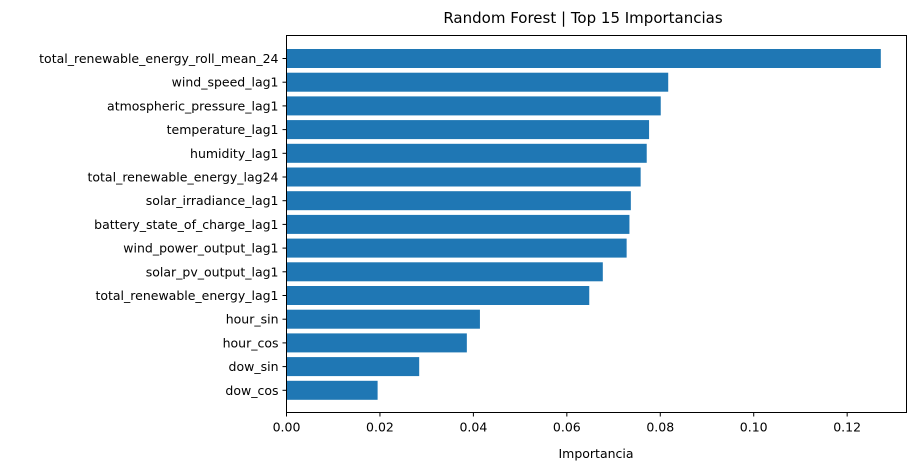  What do you see at coordinates (251, 390) in the screenshot?
I see `y-tick-label: dow_cos` at bounding box center [251, 390].